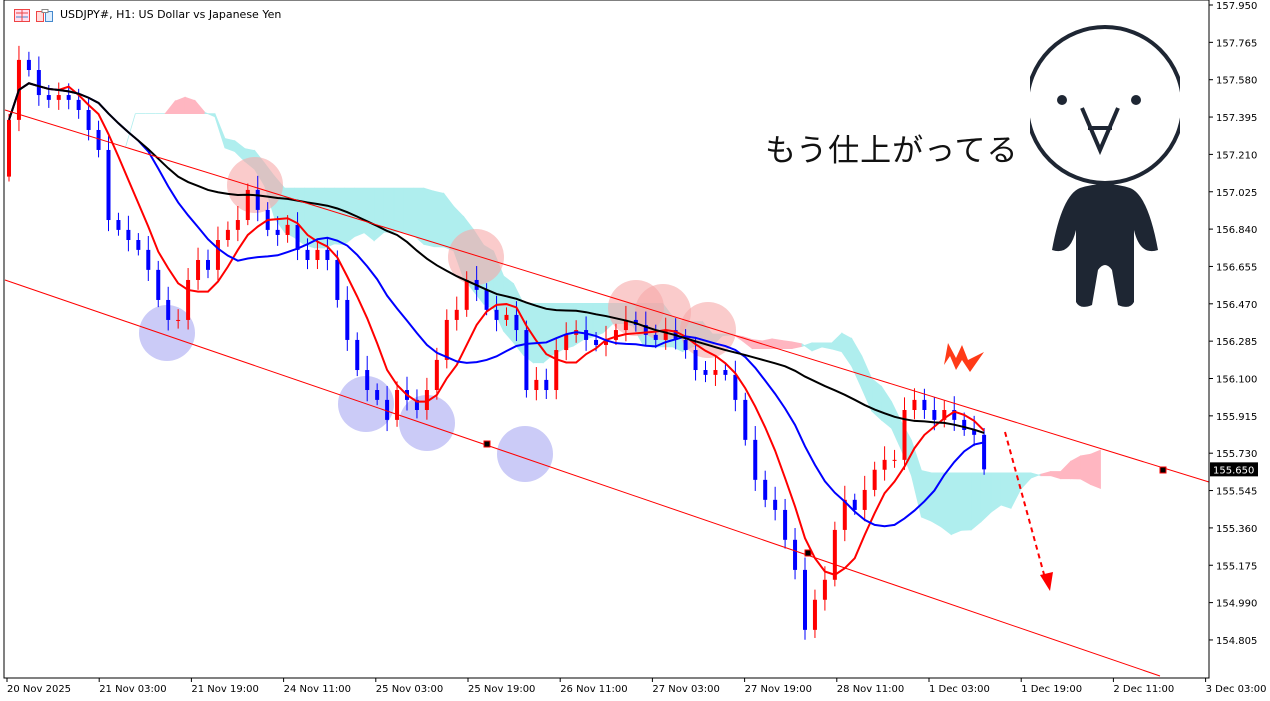 The image size is (1270, 701). I want to click on time-tick-label: 1 Dec 19:00, so click(1051, 689).